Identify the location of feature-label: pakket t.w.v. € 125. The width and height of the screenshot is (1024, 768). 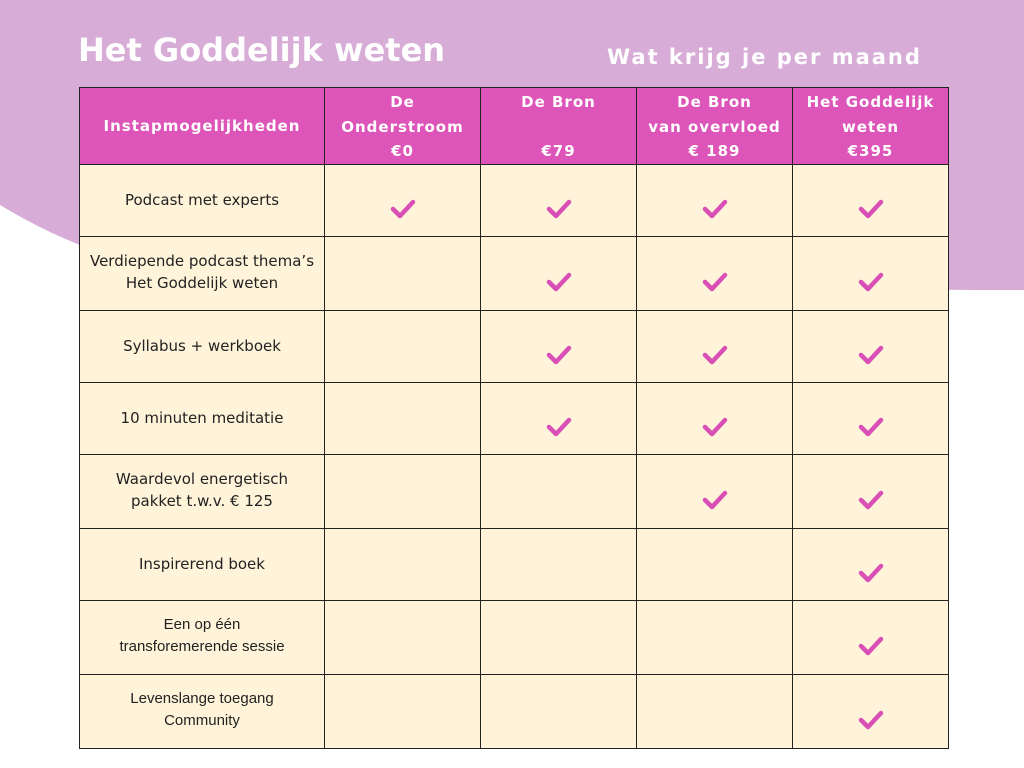
(202, 501).